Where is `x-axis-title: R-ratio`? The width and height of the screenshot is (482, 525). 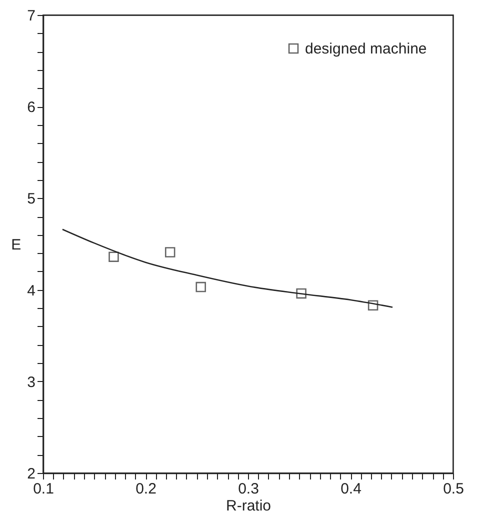
x-axis-title: R-ratio is located at coordinates (249, 506).